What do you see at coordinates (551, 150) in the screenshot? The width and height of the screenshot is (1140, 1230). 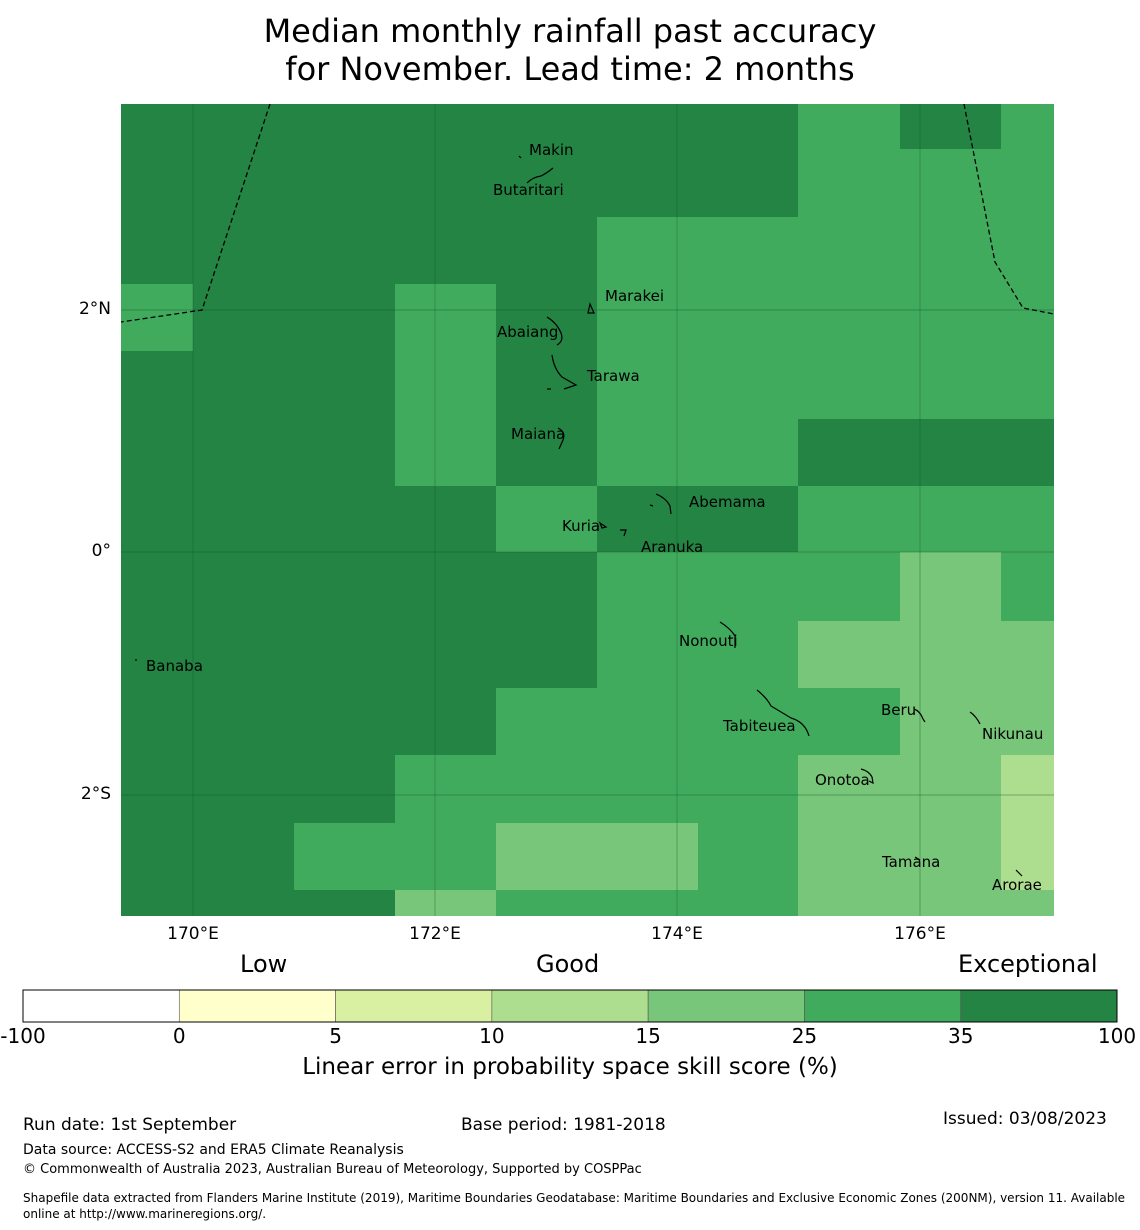 I see `place-label-makin: Makin` at bounding box center [551, 150].